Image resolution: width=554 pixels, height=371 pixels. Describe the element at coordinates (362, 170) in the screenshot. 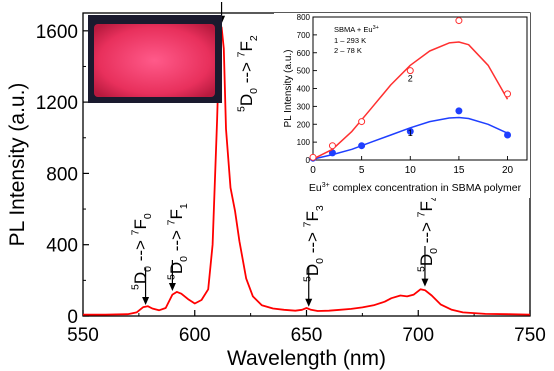

I see `inset-x-tick-label: 5` at that location.